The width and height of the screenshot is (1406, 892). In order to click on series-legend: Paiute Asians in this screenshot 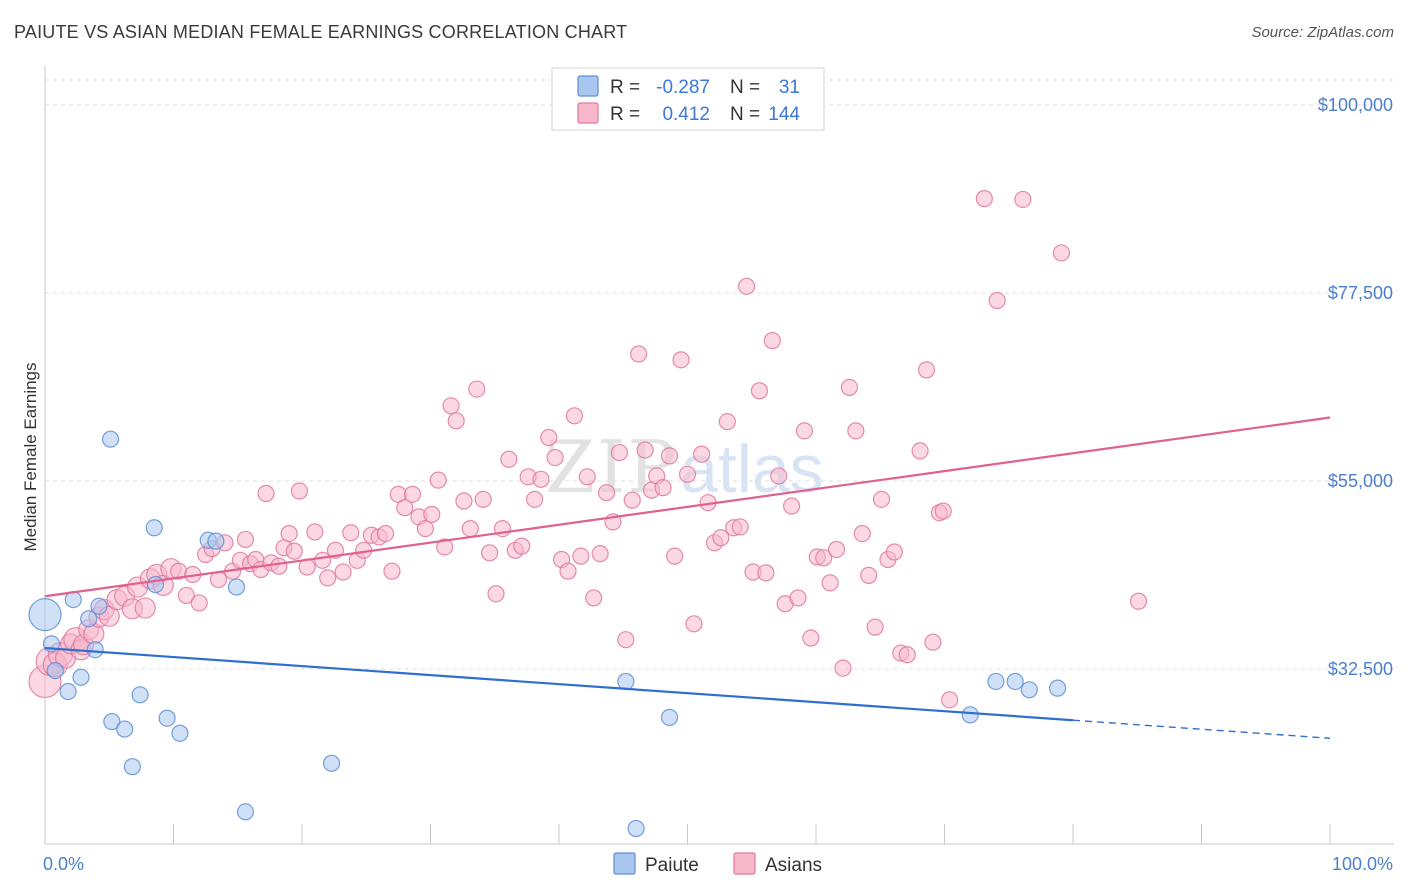, I will do `click(717, 864)`.